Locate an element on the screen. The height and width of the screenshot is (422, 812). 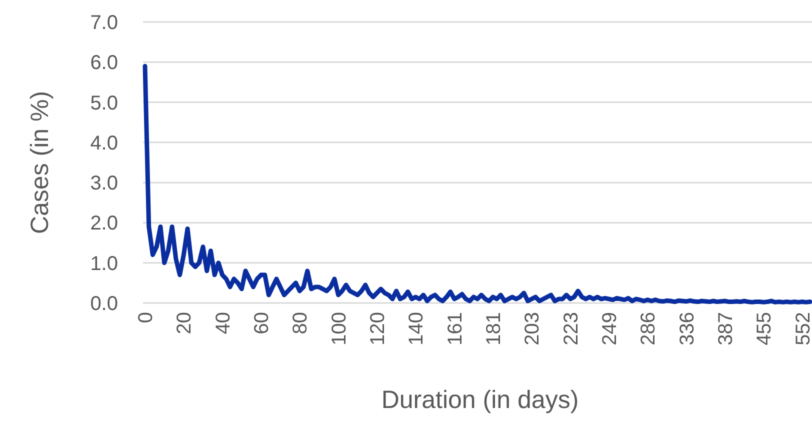
x-tick-label: 161 is located at coordinates (455, 329).